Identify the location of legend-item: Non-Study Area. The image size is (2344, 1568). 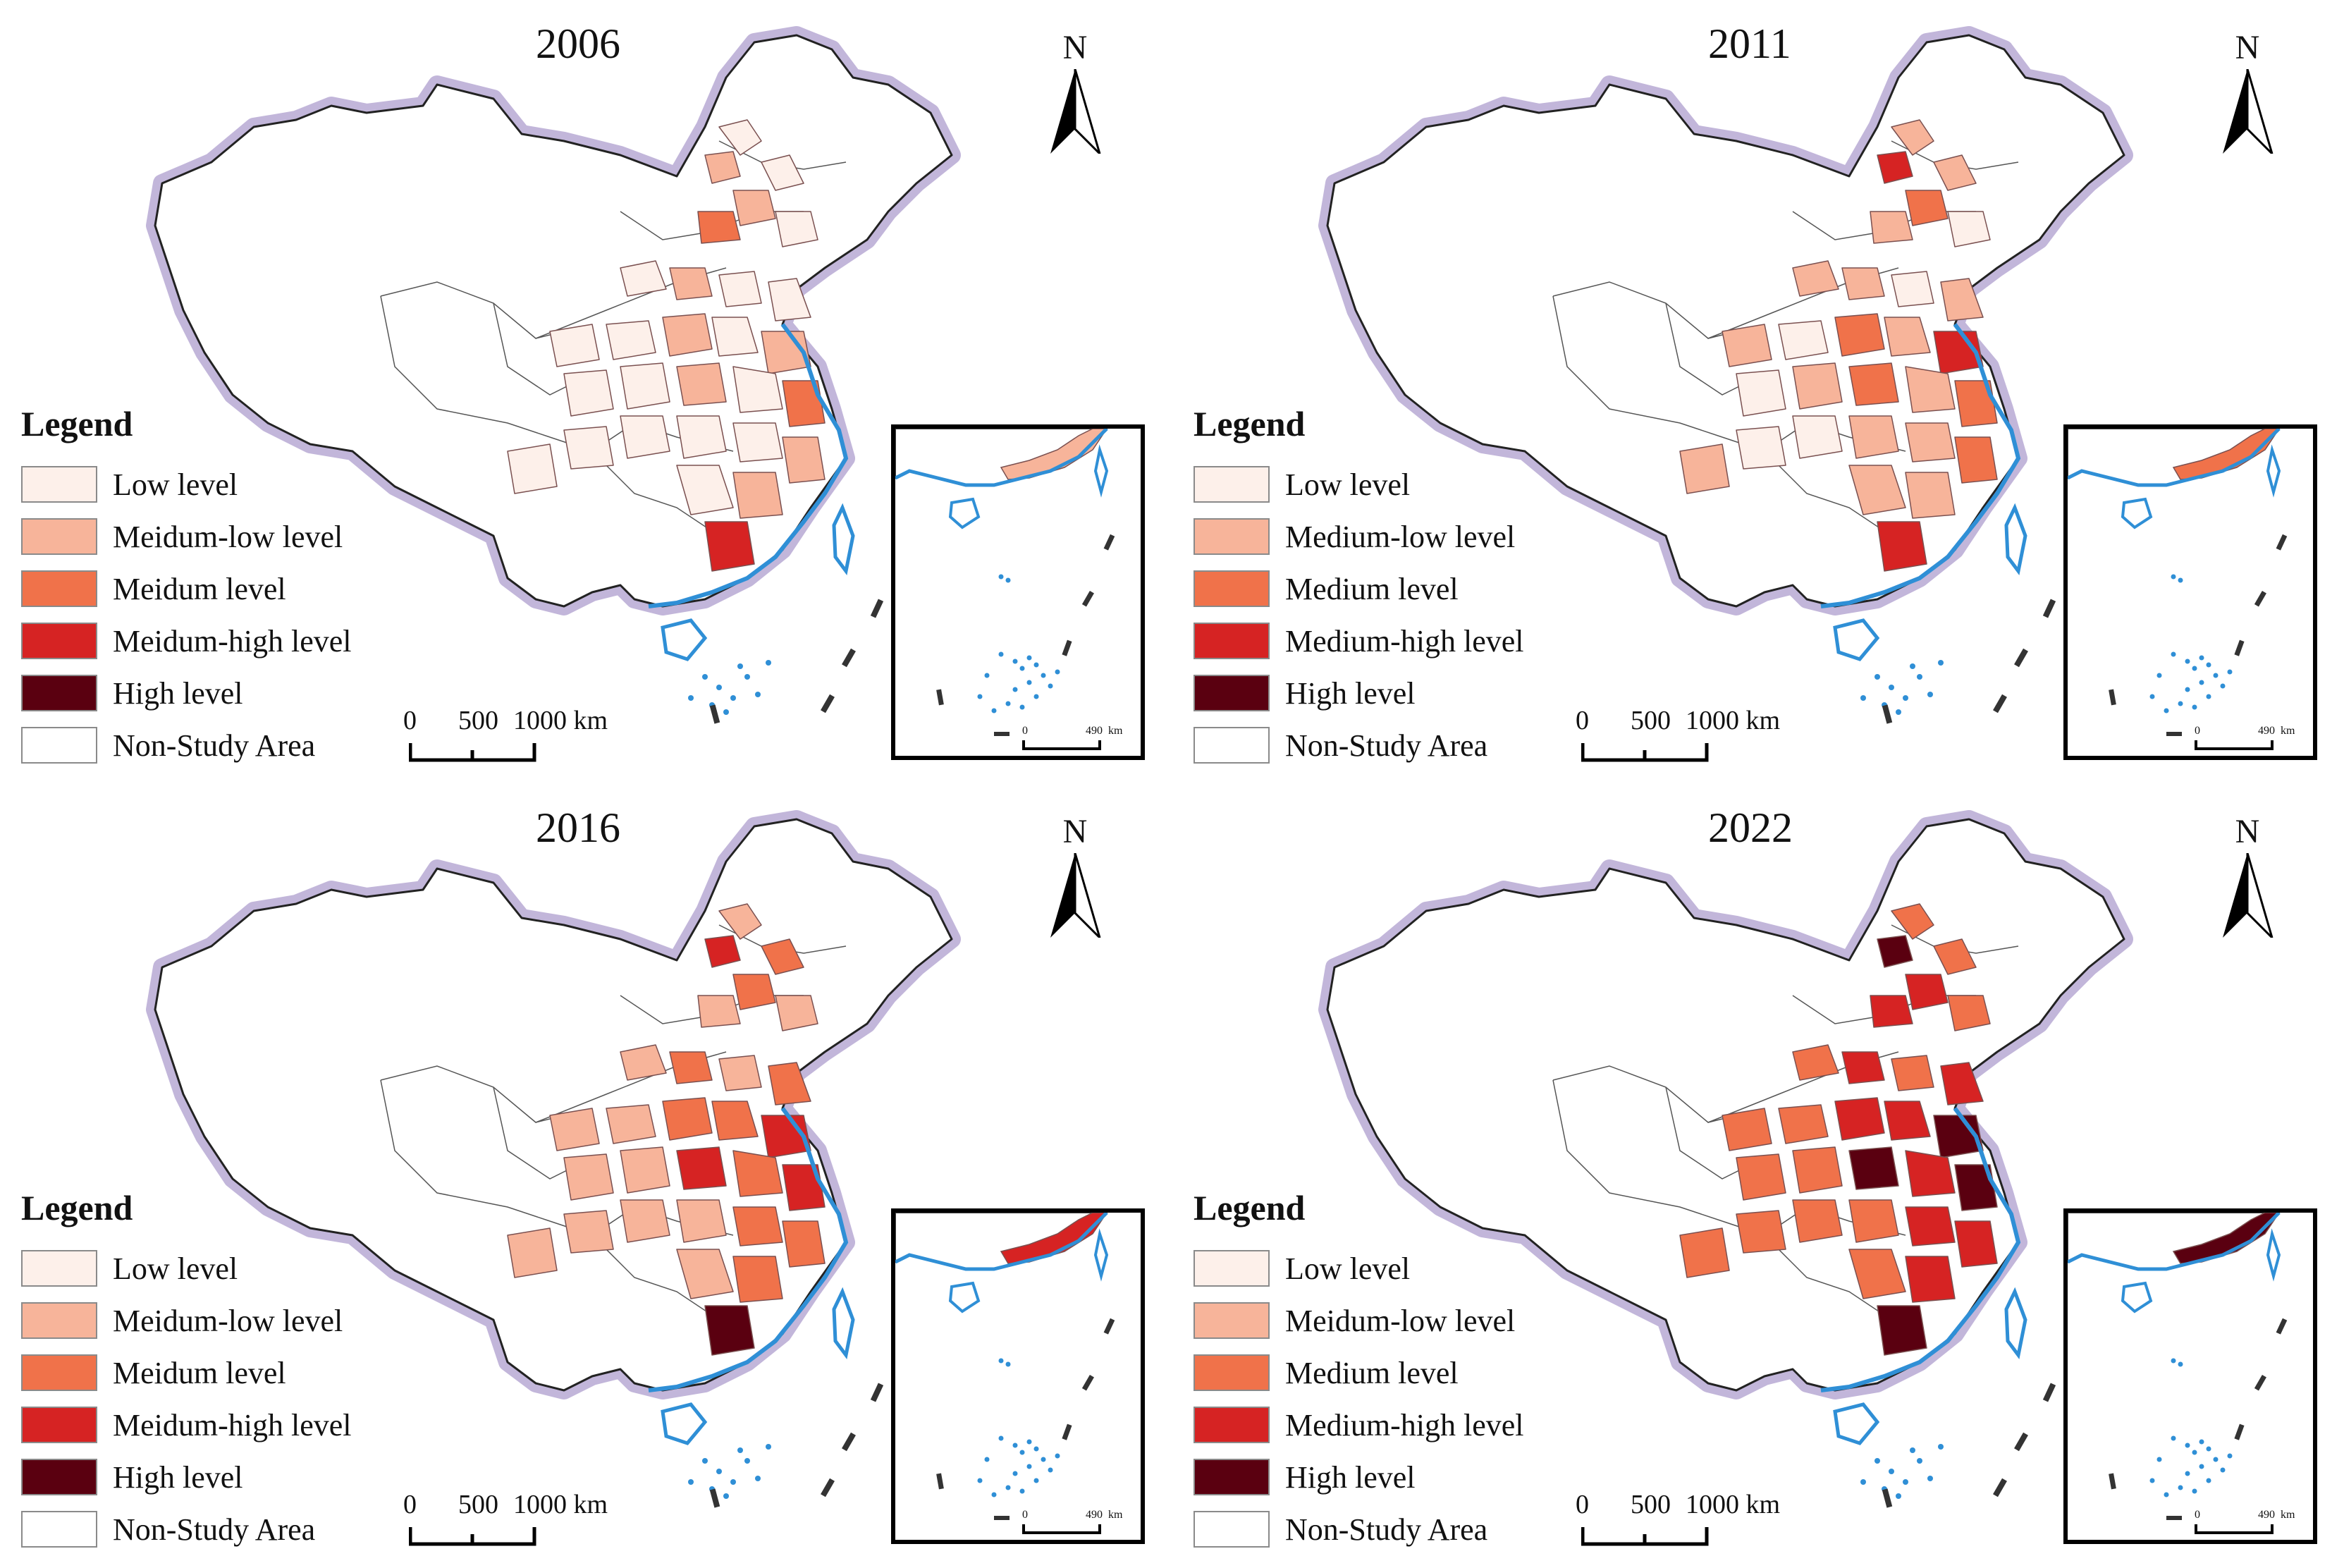
(186, 745).